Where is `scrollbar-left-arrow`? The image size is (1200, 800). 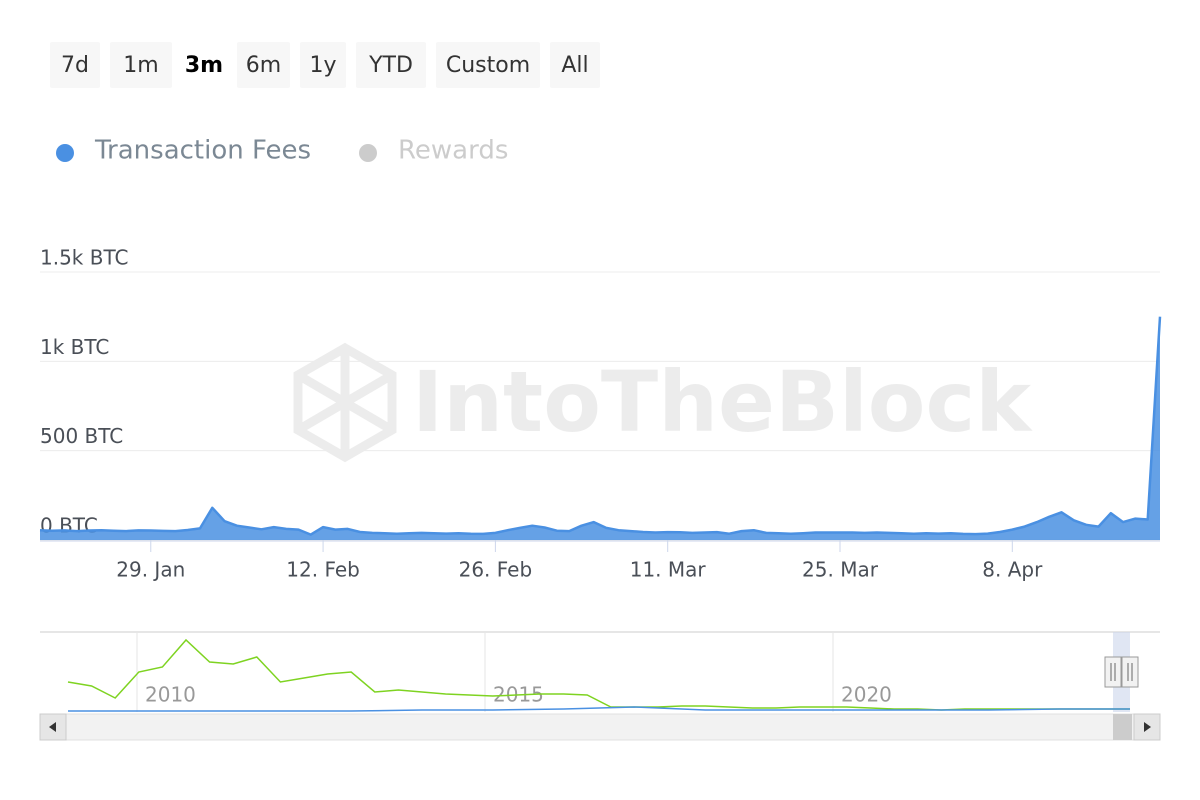
scrollbar-left-arrow is located at coordinates (52, 727).